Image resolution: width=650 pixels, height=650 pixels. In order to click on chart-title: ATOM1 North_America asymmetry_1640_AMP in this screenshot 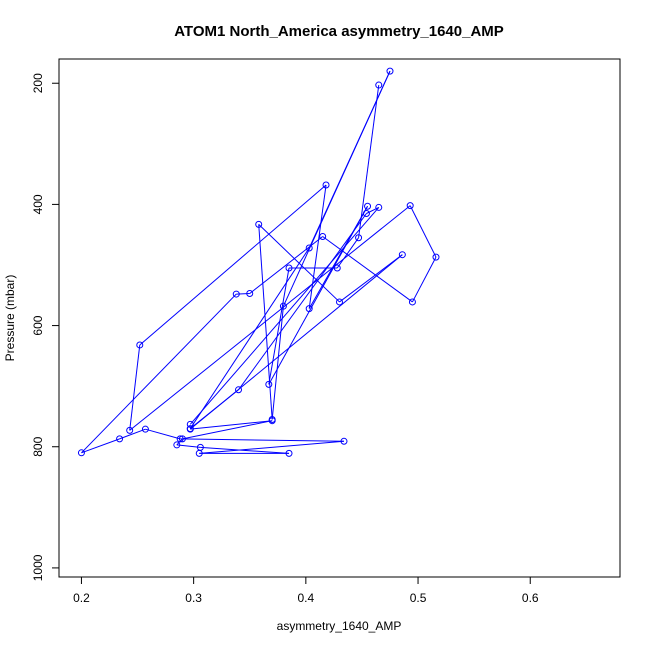, I will do `click(339, 31)`.